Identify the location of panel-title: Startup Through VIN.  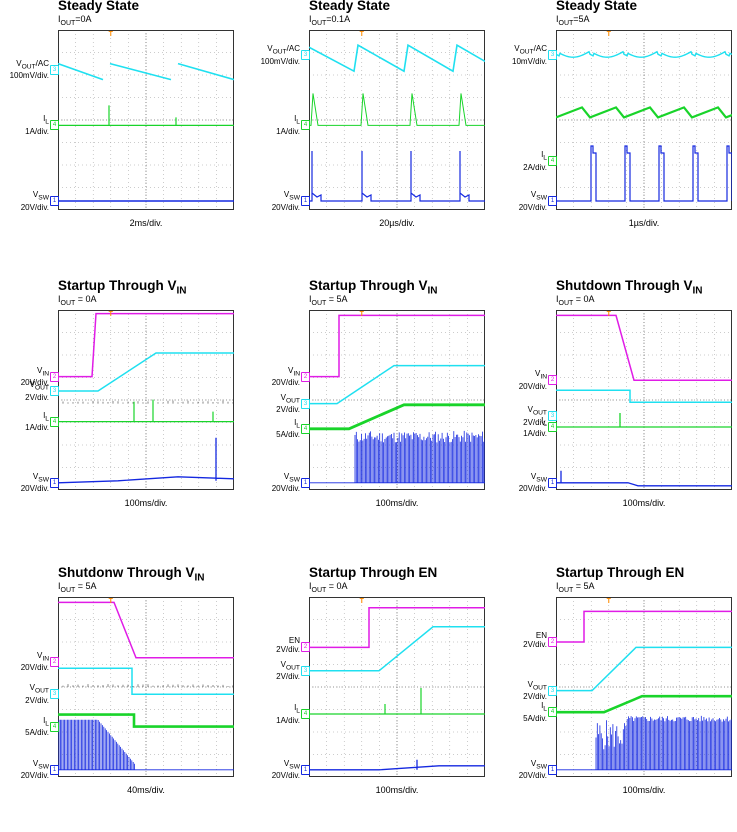
(122, 287).